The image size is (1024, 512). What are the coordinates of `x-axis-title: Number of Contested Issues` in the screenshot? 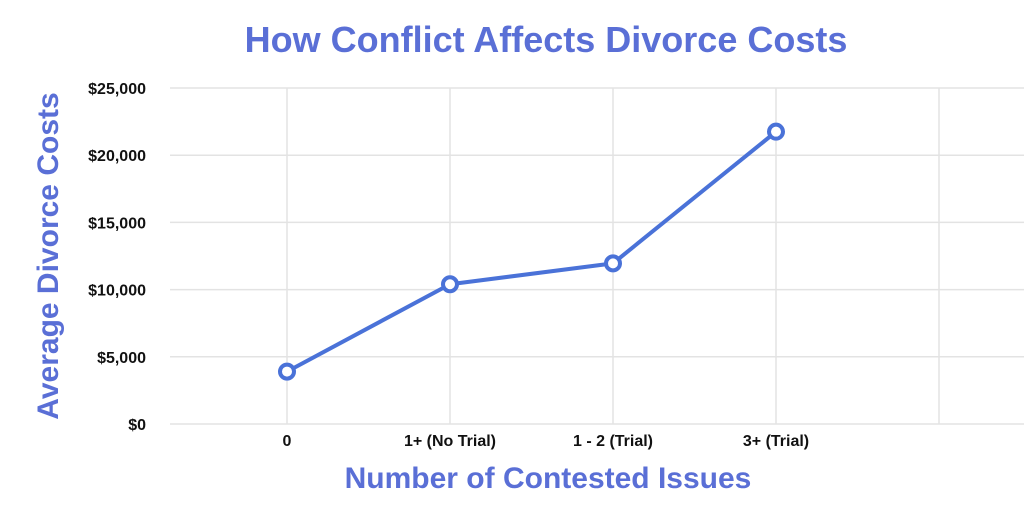 It's located at (548, 478).